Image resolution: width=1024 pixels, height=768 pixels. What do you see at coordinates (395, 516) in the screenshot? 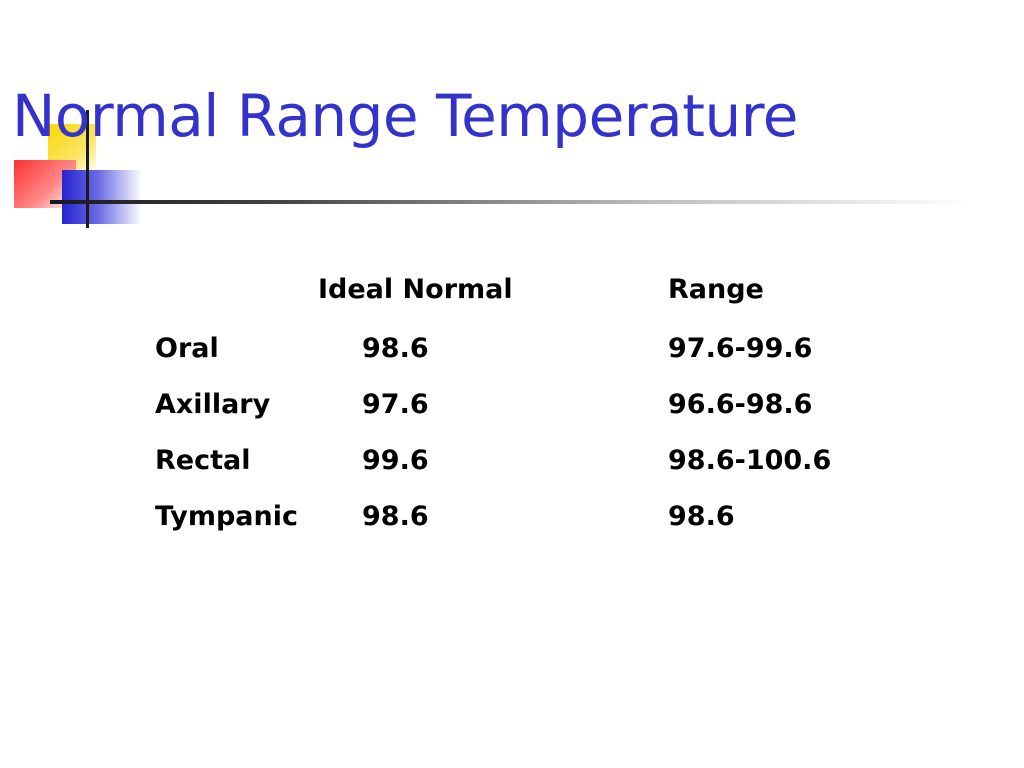
I see `row-ideal-tympanic: 98.6` at bounding box center [395, 516].